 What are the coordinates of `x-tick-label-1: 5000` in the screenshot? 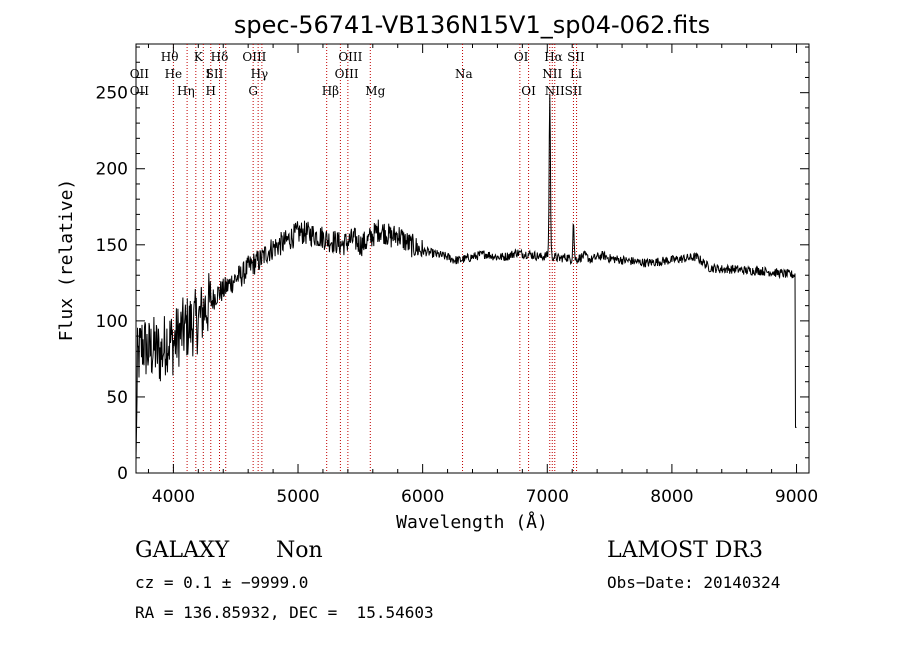 It's located at (297, 497).